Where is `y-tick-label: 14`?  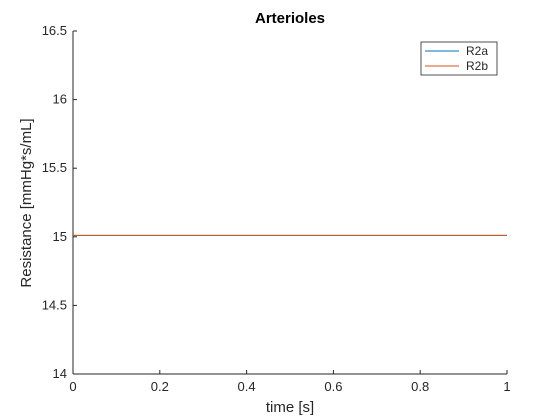
y-tick-label: 14 is located at coordinates (60, 373).